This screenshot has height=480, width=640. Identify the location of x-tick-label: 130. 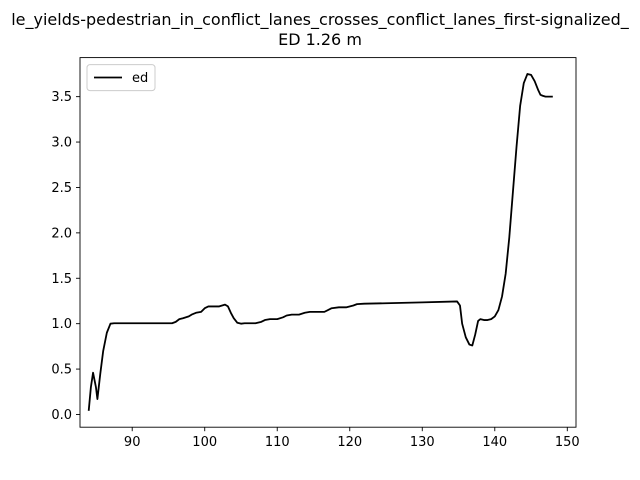
(422, 442).